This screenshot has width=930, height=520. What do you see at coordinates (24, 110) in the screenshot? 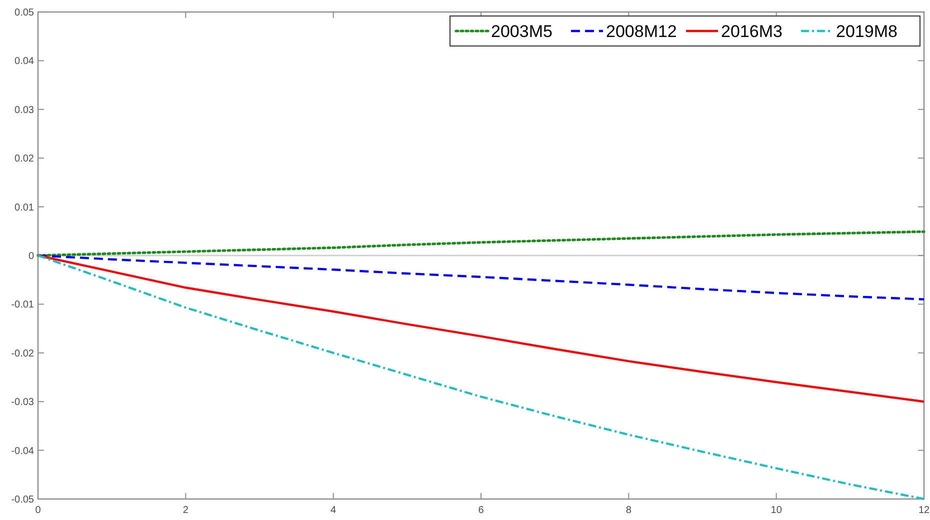
I see `y-tick-label: 0.03` at bounding box center [24, 110].